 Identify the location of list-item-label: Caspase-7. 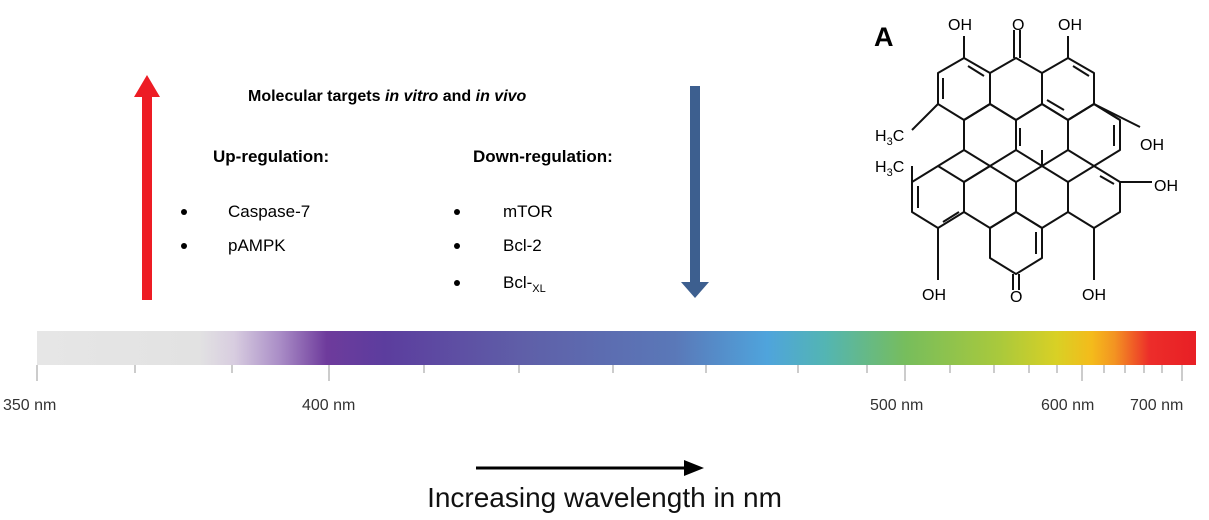
(269, 211).